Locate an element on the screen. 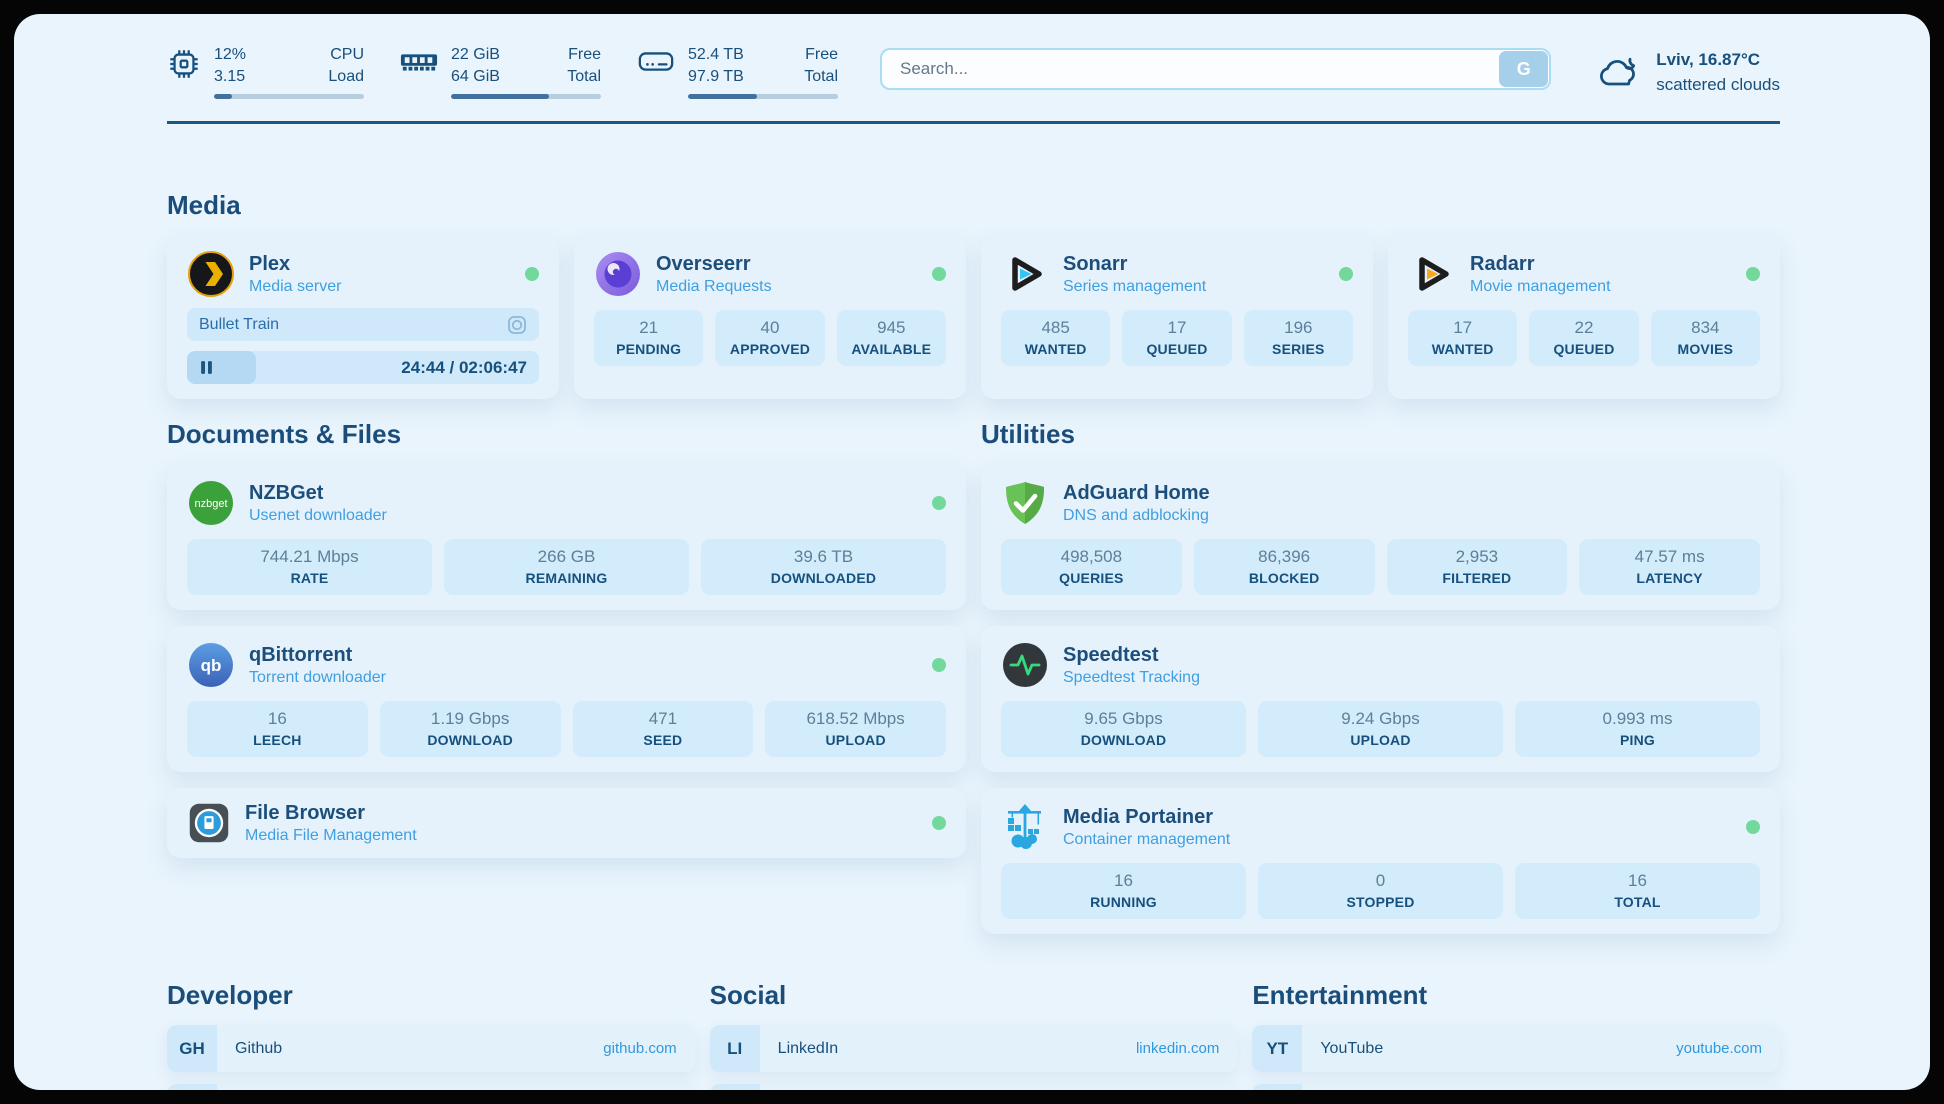  qbittorrent-icon: qb is located at coordinates (211, 665).